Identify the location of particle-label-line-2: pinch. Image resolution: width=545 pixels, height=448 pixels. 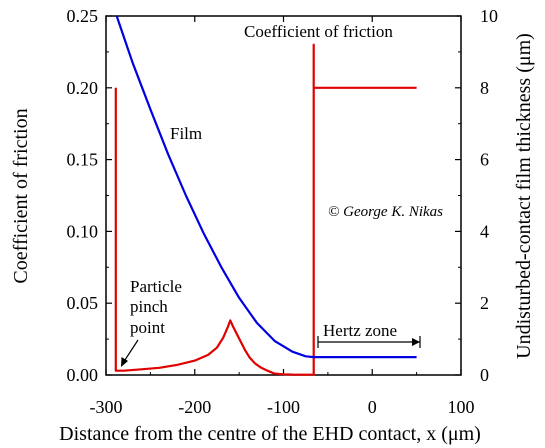
(149, 306).